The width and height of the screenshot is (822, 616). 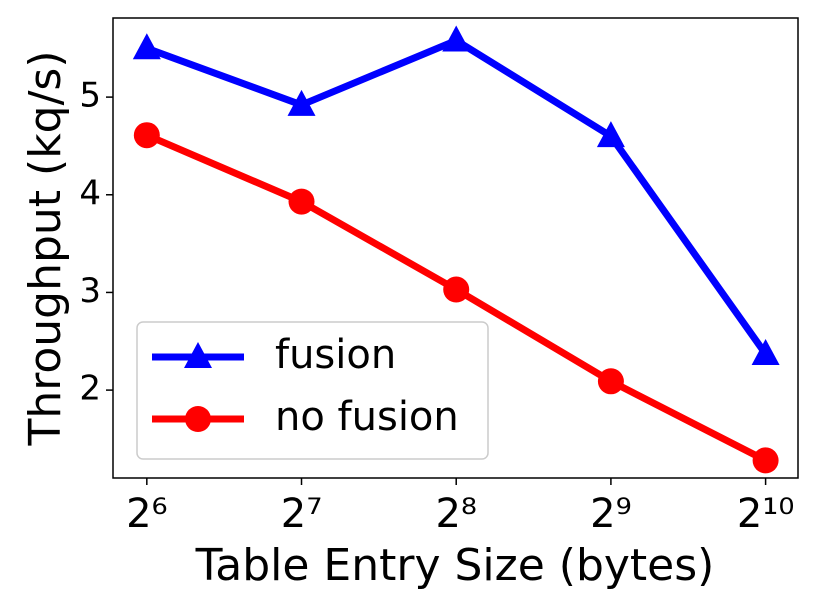 What do you see at coordinates (766, 514) in the screenshot?
I see `x-tick-label: 2¹⁰` at bounding box center [766, 514].